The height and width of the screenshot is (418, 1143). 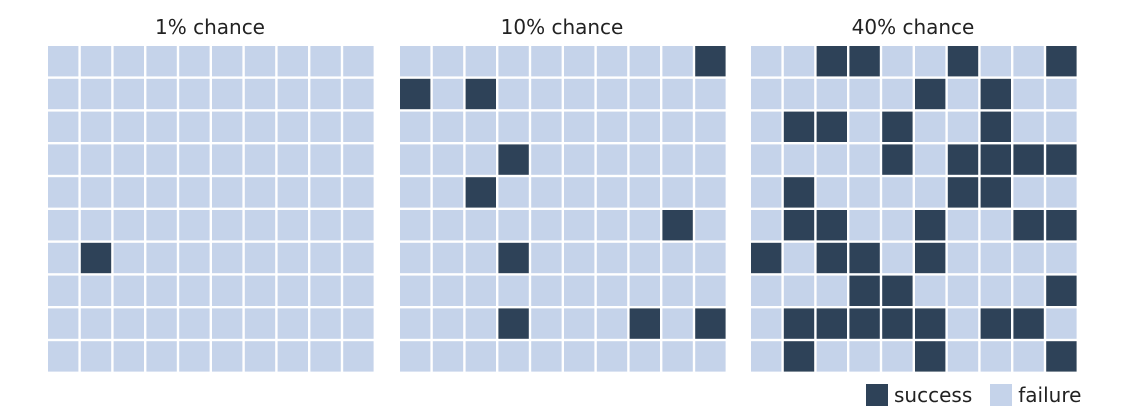 I want to click on failure-cell-p3-r9-c8, so click(x=1028, y=356).